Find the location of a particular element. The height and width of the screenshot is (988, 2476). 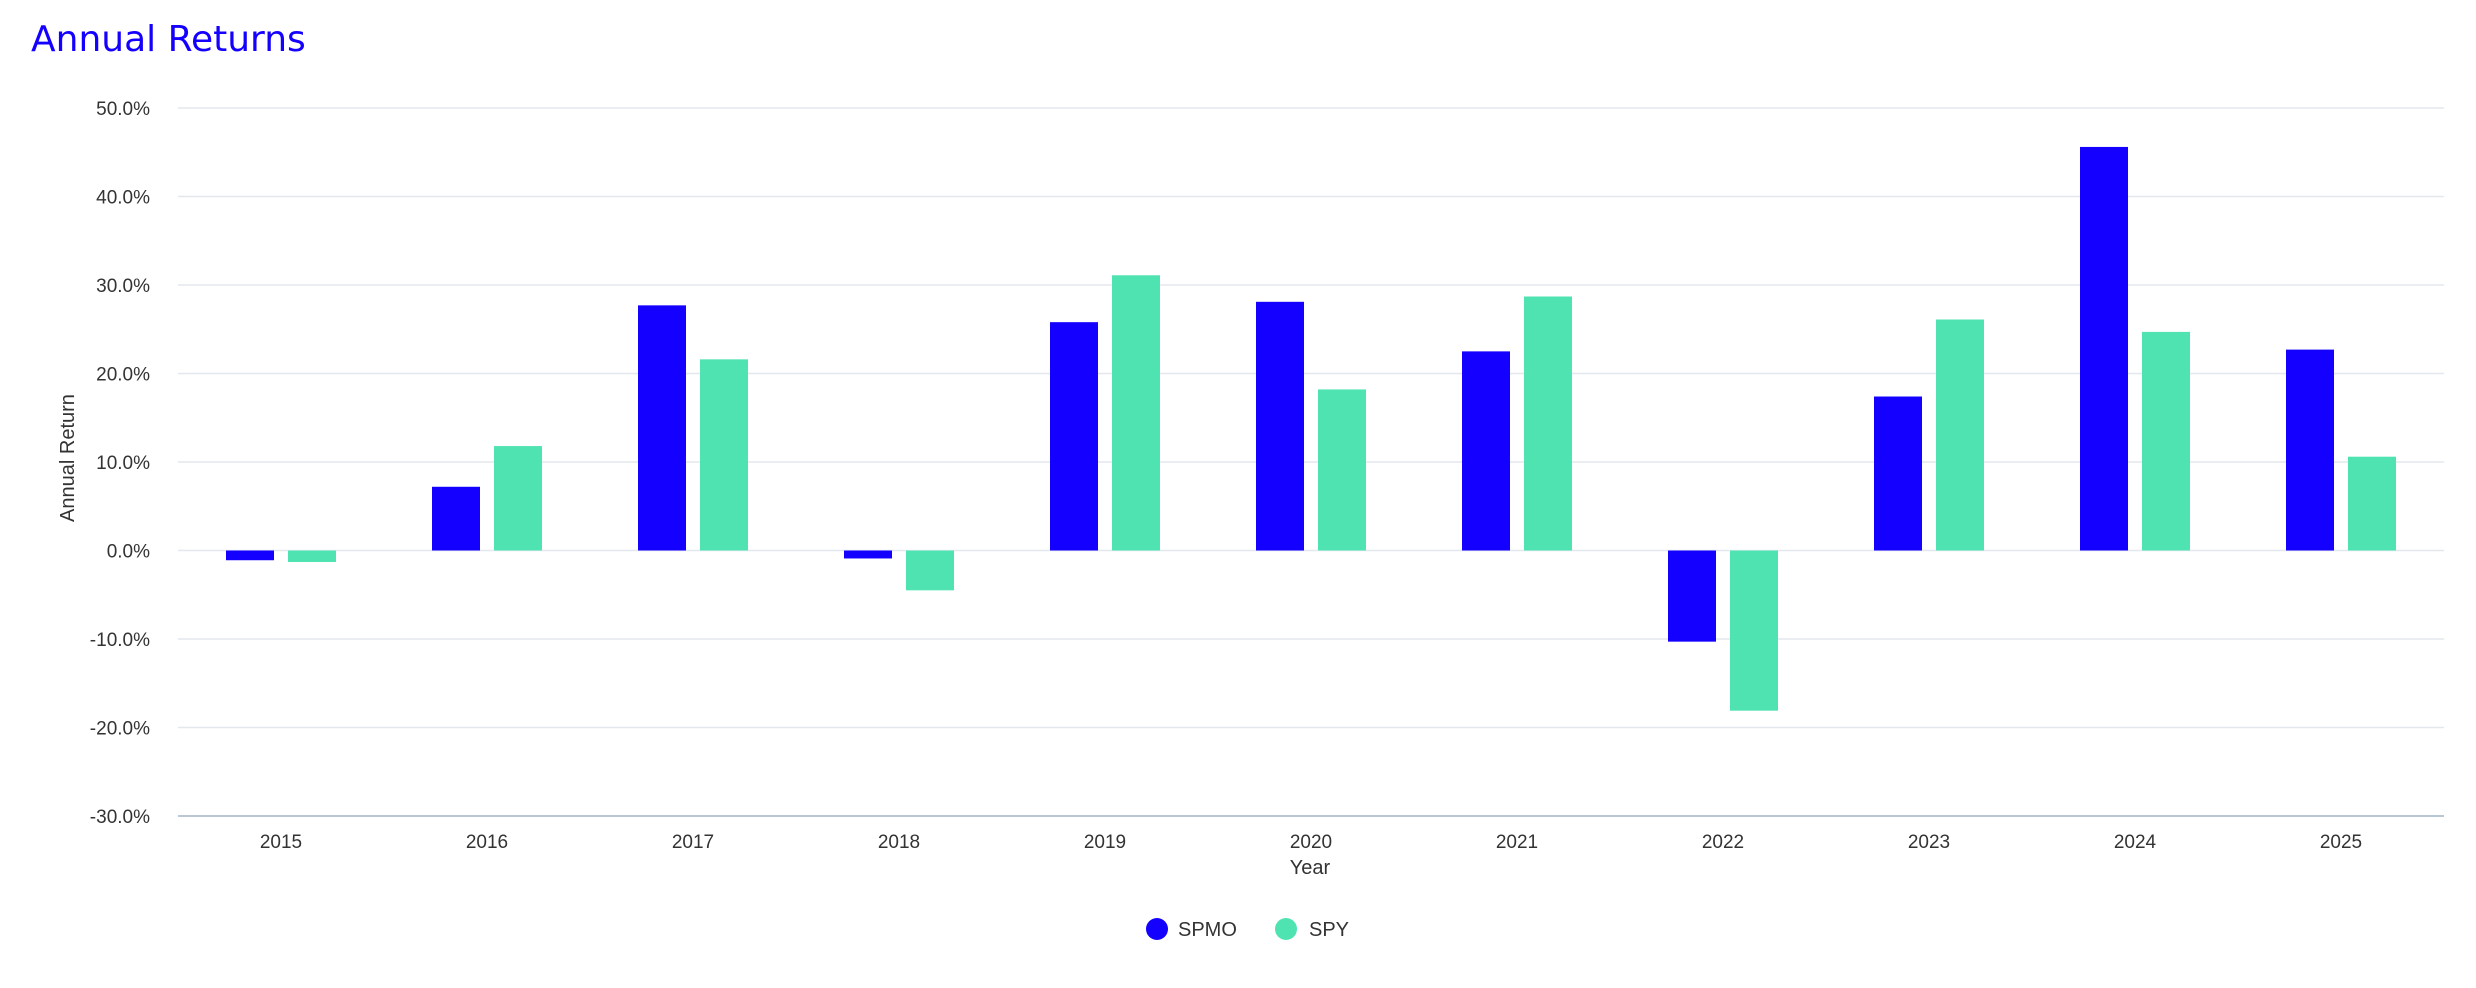

x-tick-label: 2017 is located at coordinates (693, 842).